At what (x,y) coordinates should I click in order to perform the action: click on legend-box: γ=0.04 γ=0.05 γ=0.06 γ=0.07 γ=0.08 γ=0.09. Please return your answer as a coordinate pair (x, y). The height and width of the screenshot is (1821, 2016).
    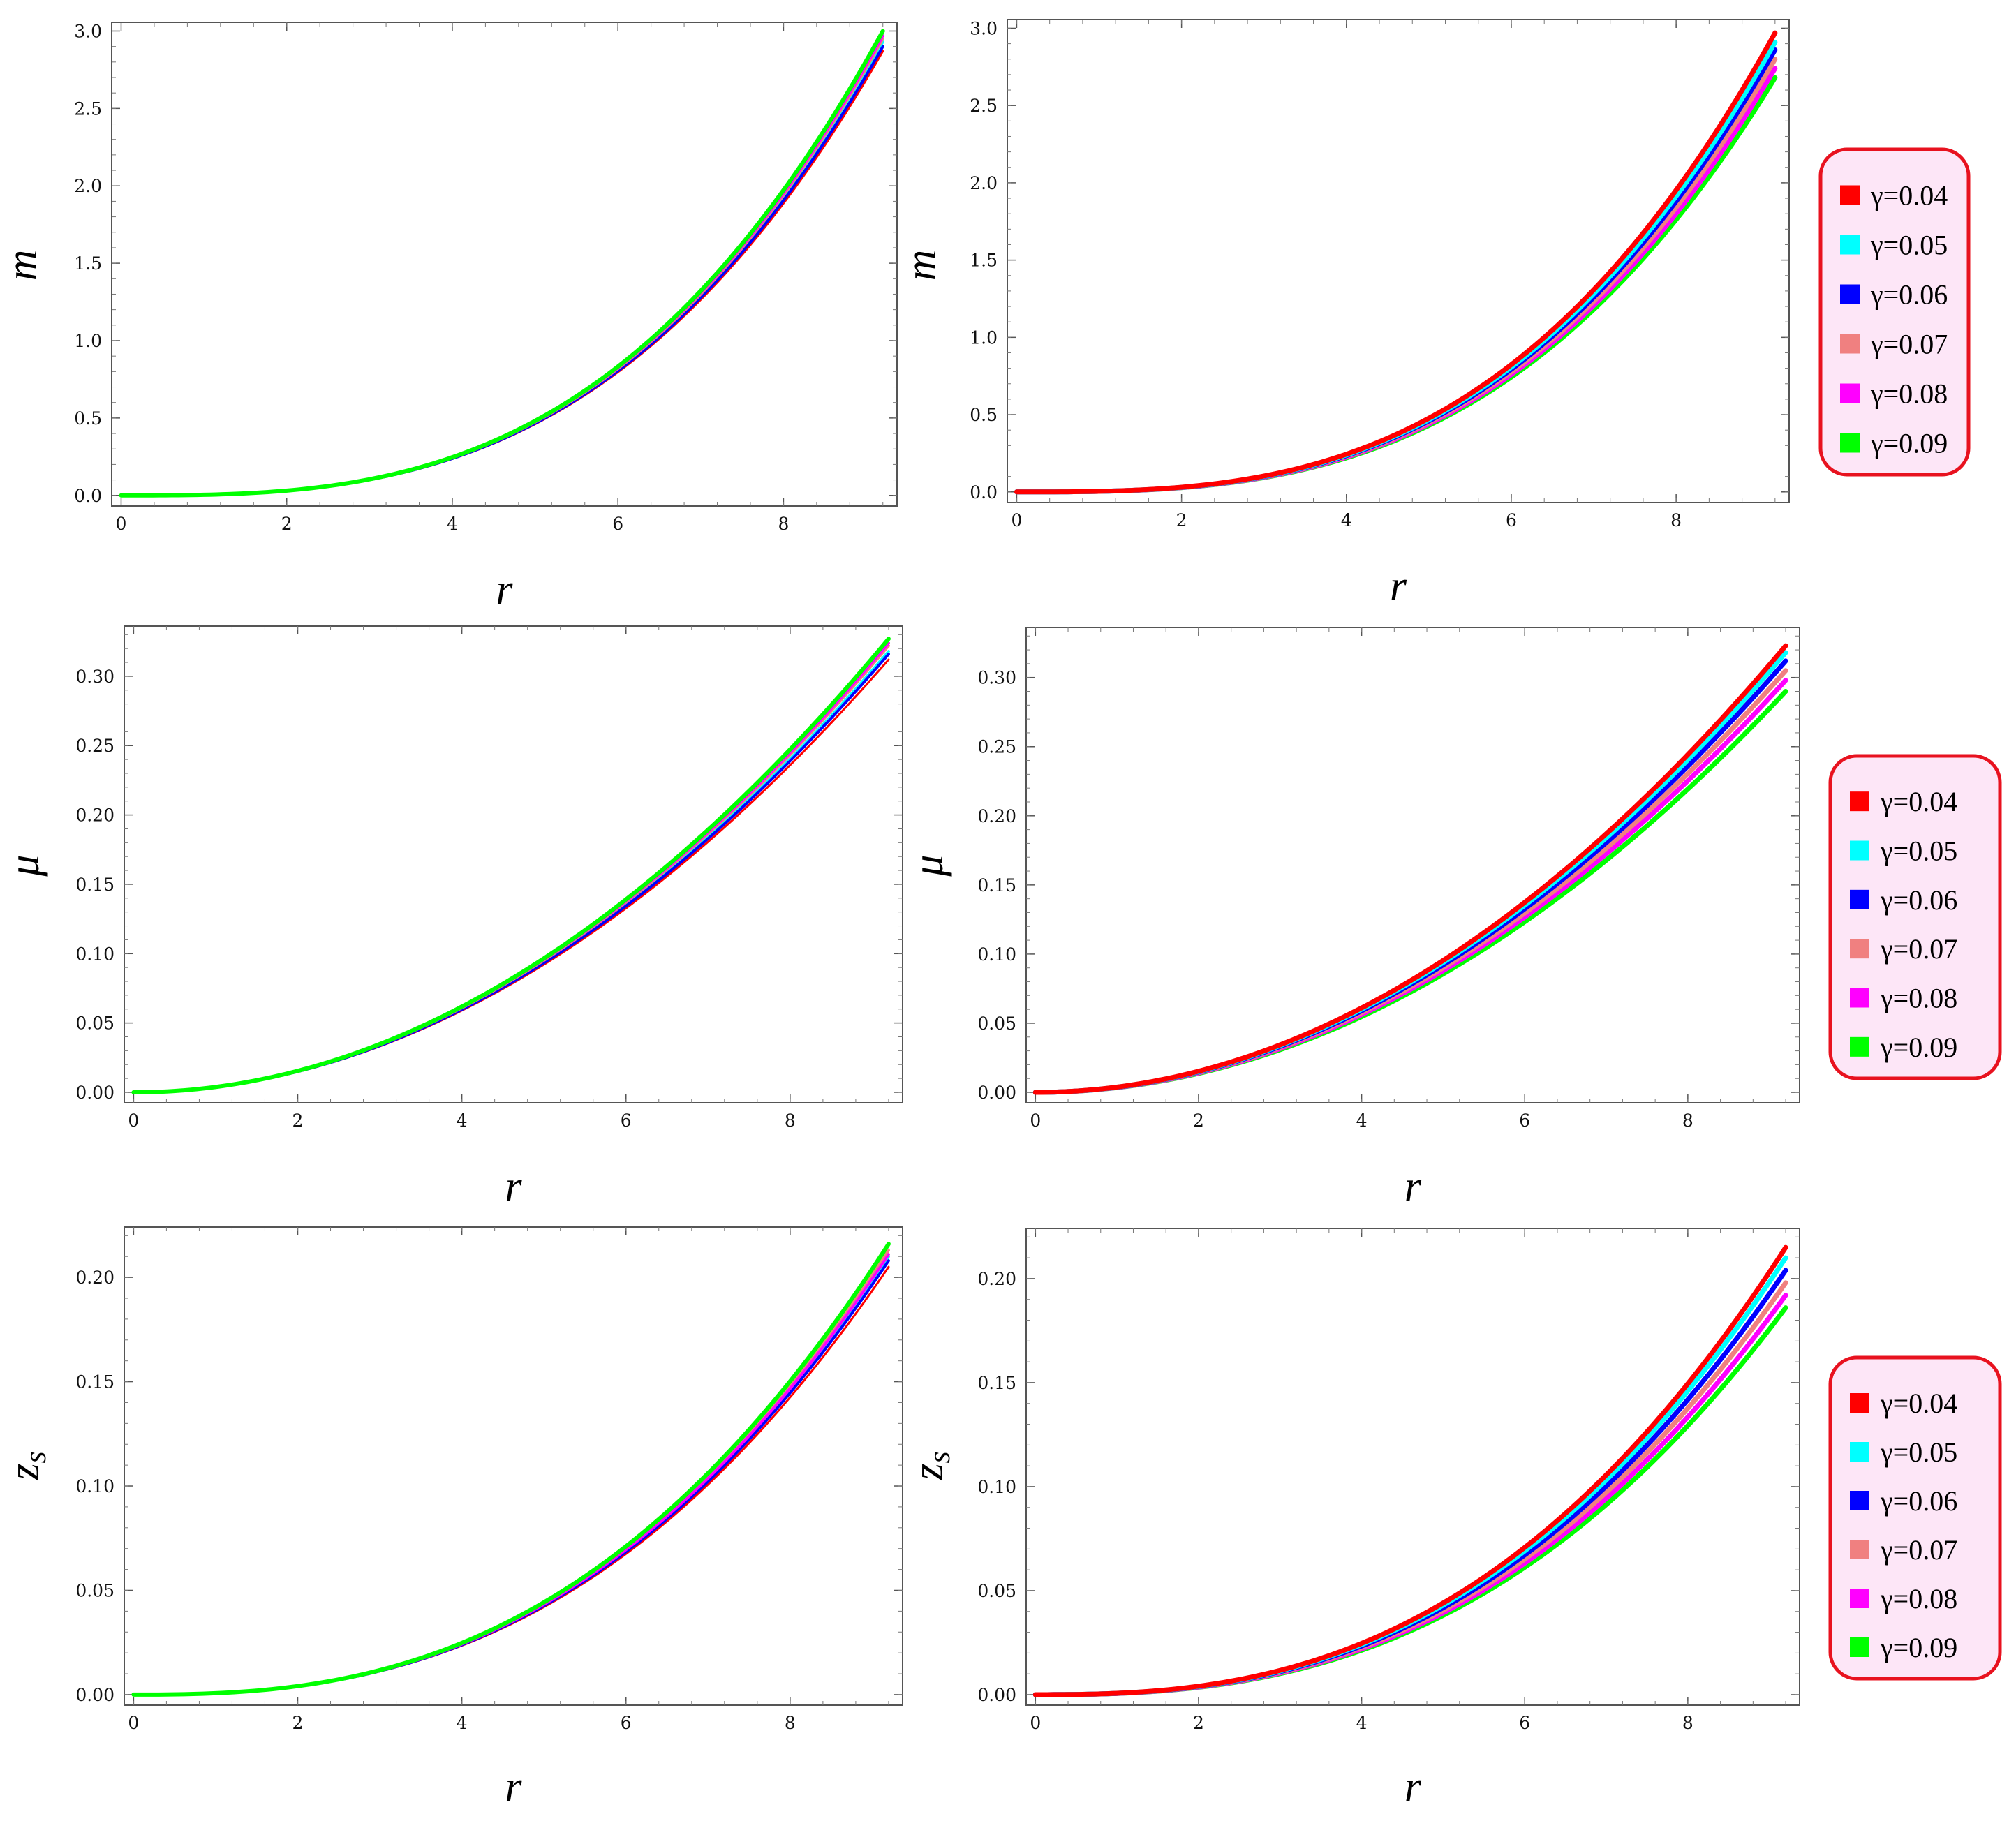
    Looking at the image, I should click on (1915, 1518).